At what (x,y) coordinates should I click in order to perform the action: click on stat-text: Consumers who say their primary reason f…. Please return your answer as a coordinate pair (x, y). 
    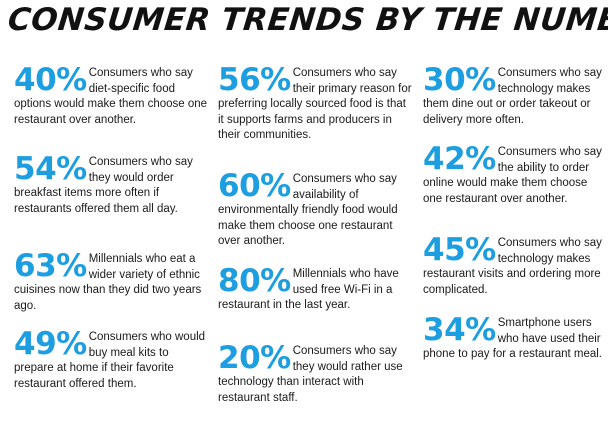
    Looking at the image, I should click on (315, 104).